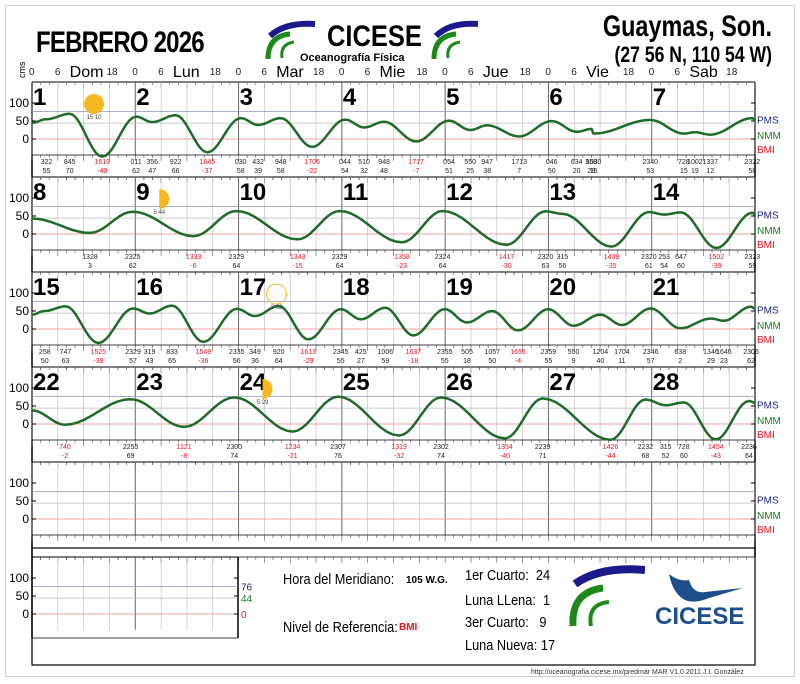 Image resolution: width=800 pixels, height=684 pixels. Describe the element at coordinates (611, 447) in the screenshot. I see `svg-text: 1426` at that location.